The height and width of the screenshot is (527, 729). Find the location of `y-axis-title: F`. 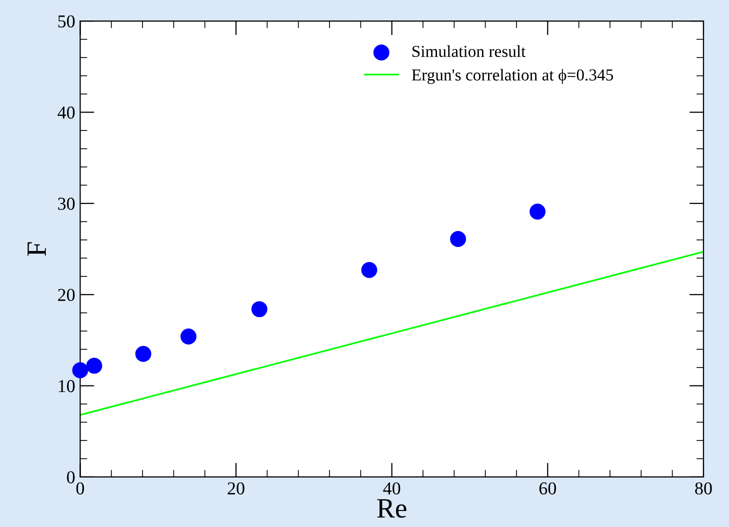

y-axis-title: F is located at coordinates (37, 249).